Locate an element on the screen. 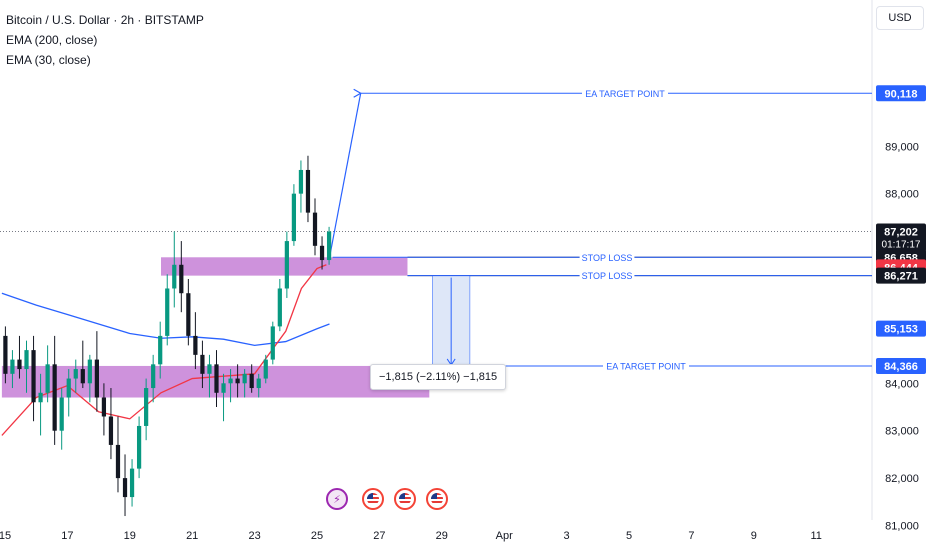  x-tick-label: 21 is located at coordinates (192, 536).